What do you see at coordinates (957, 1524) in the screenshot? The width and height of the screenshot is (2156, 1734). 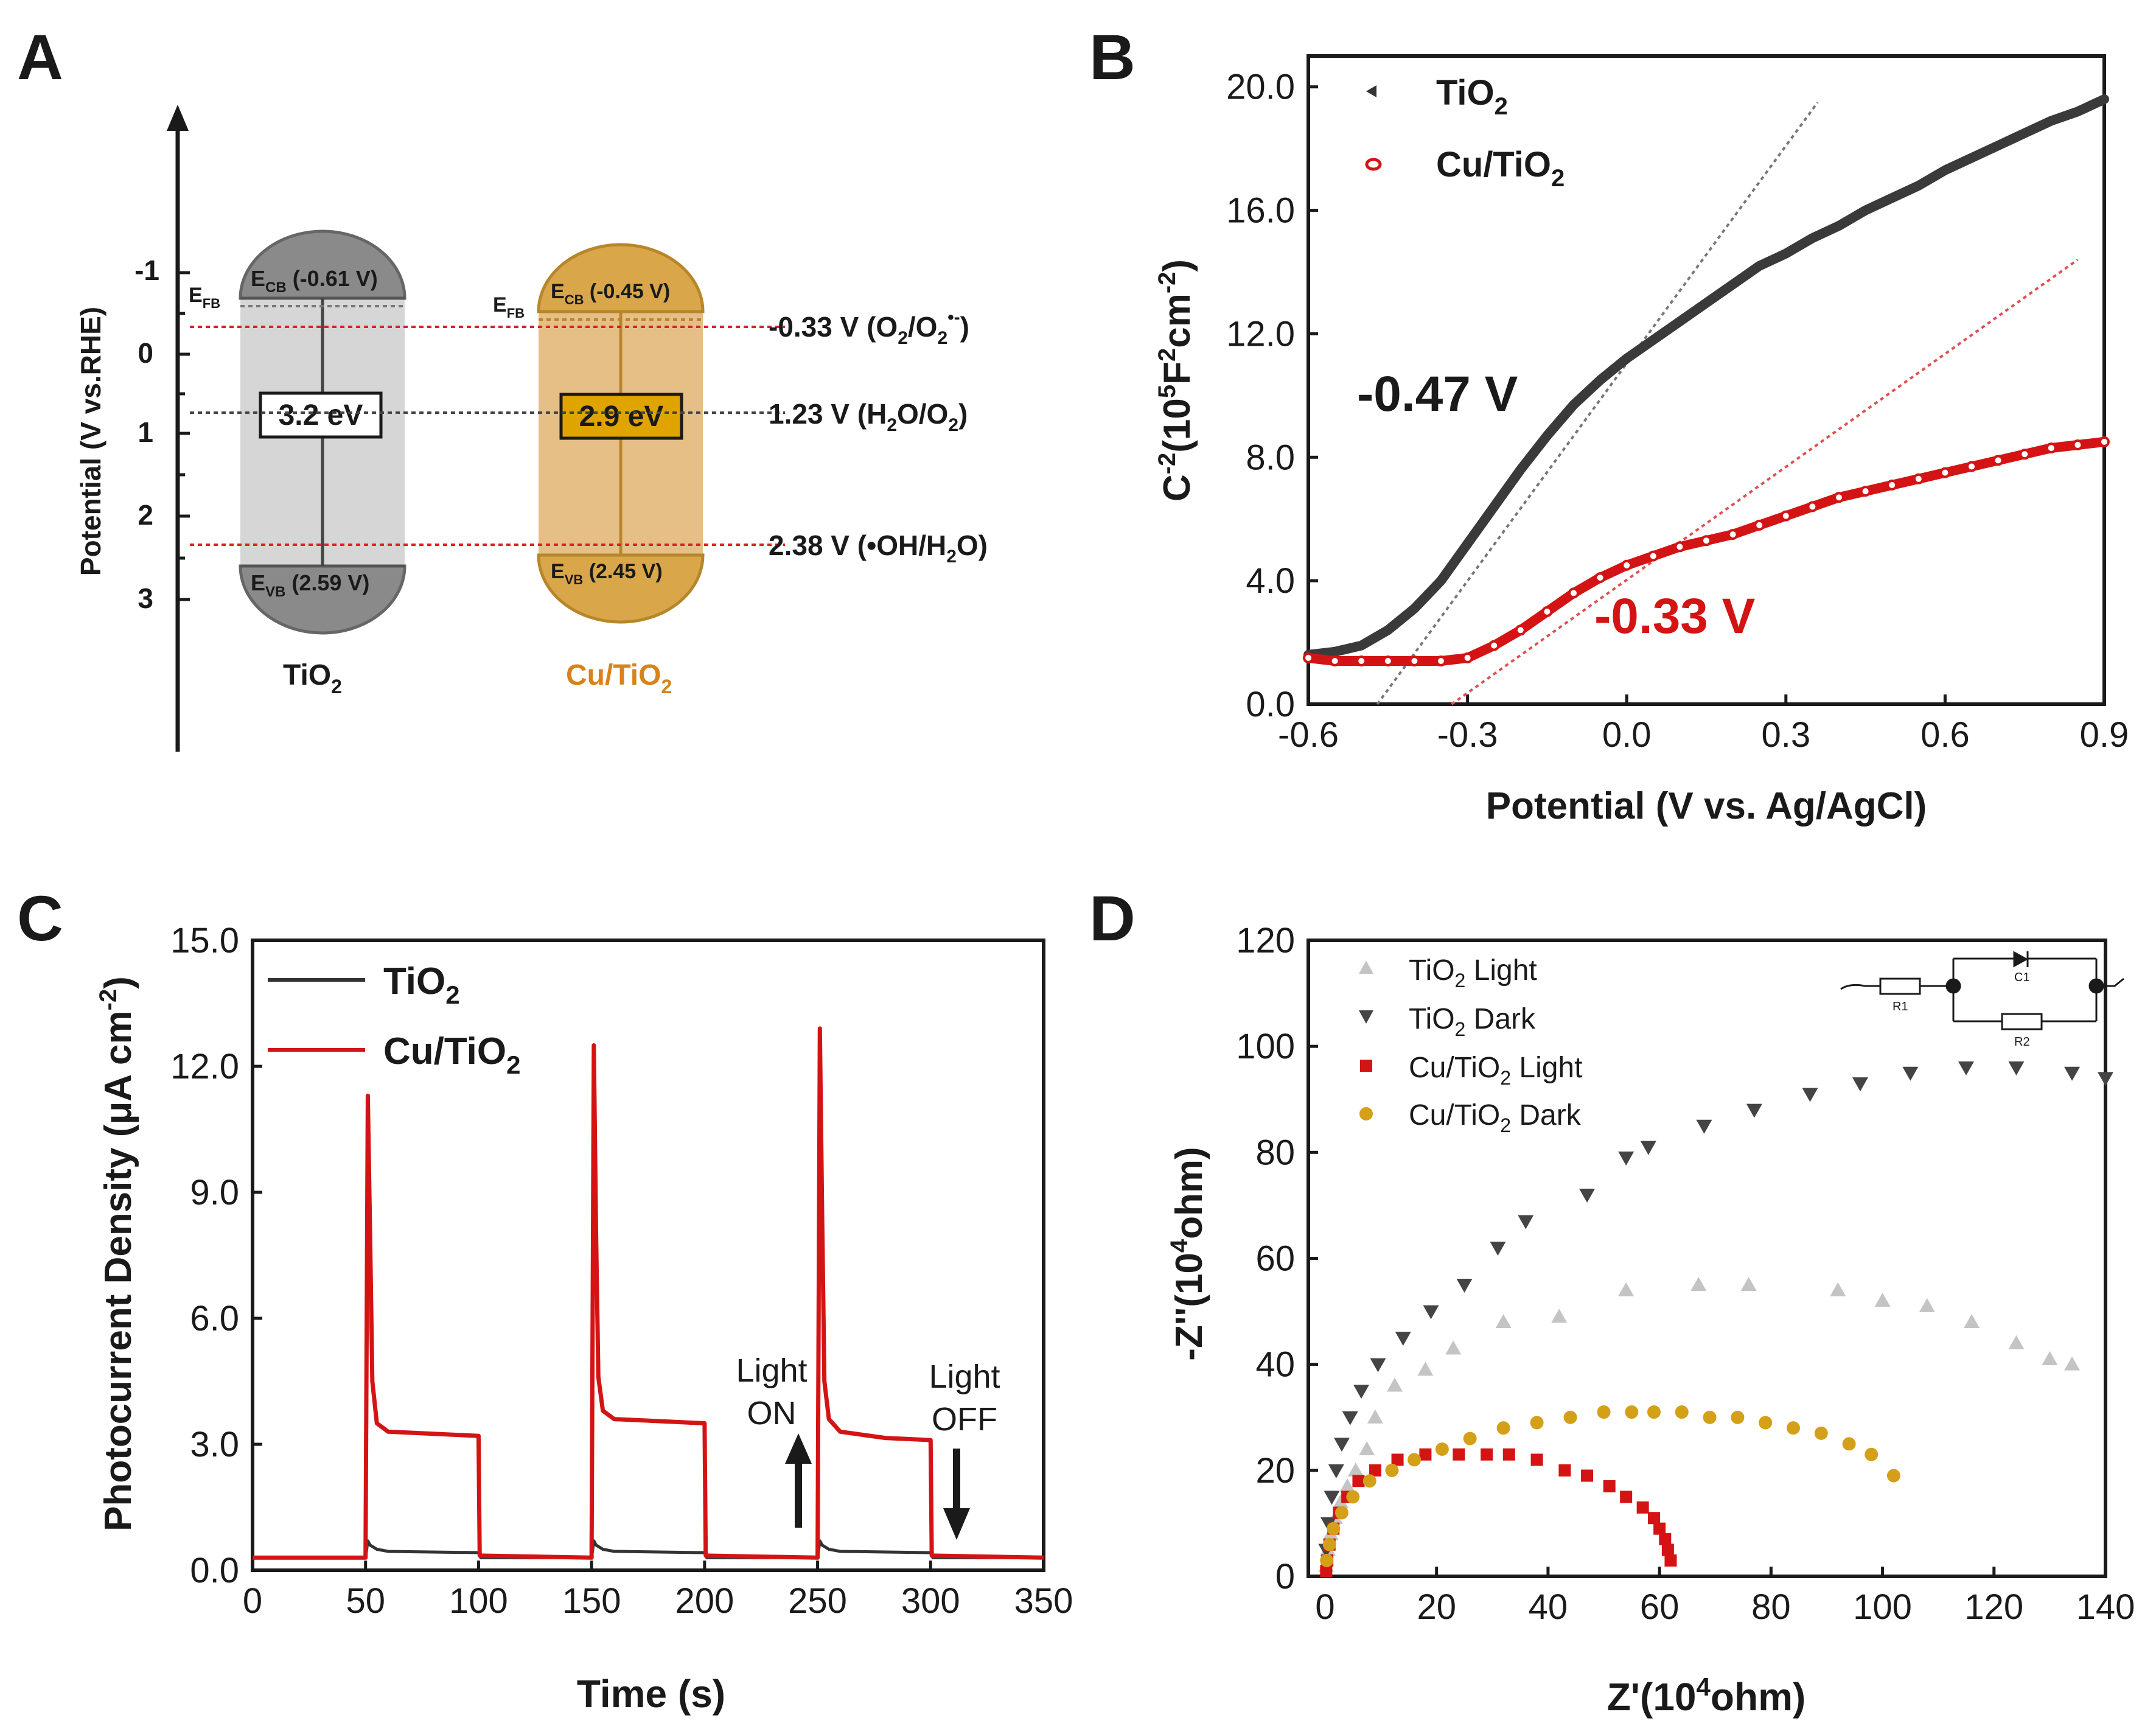 I see `light-off-arrowhead` at bounding box center [957, 1524].